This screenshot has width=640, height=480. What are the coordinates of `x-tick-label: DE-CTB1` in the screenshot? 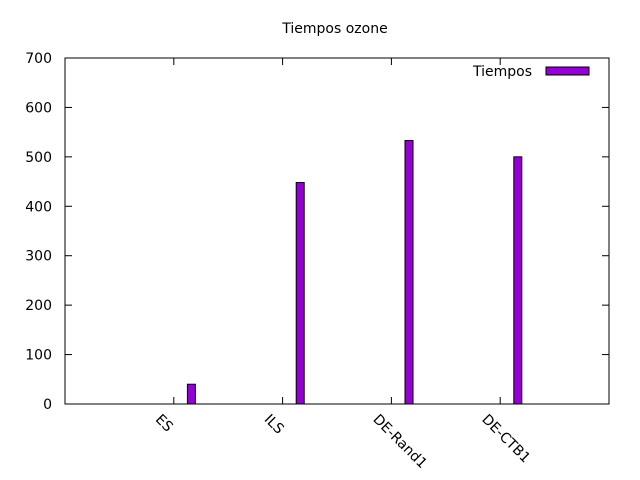 It's located at (505, 439).